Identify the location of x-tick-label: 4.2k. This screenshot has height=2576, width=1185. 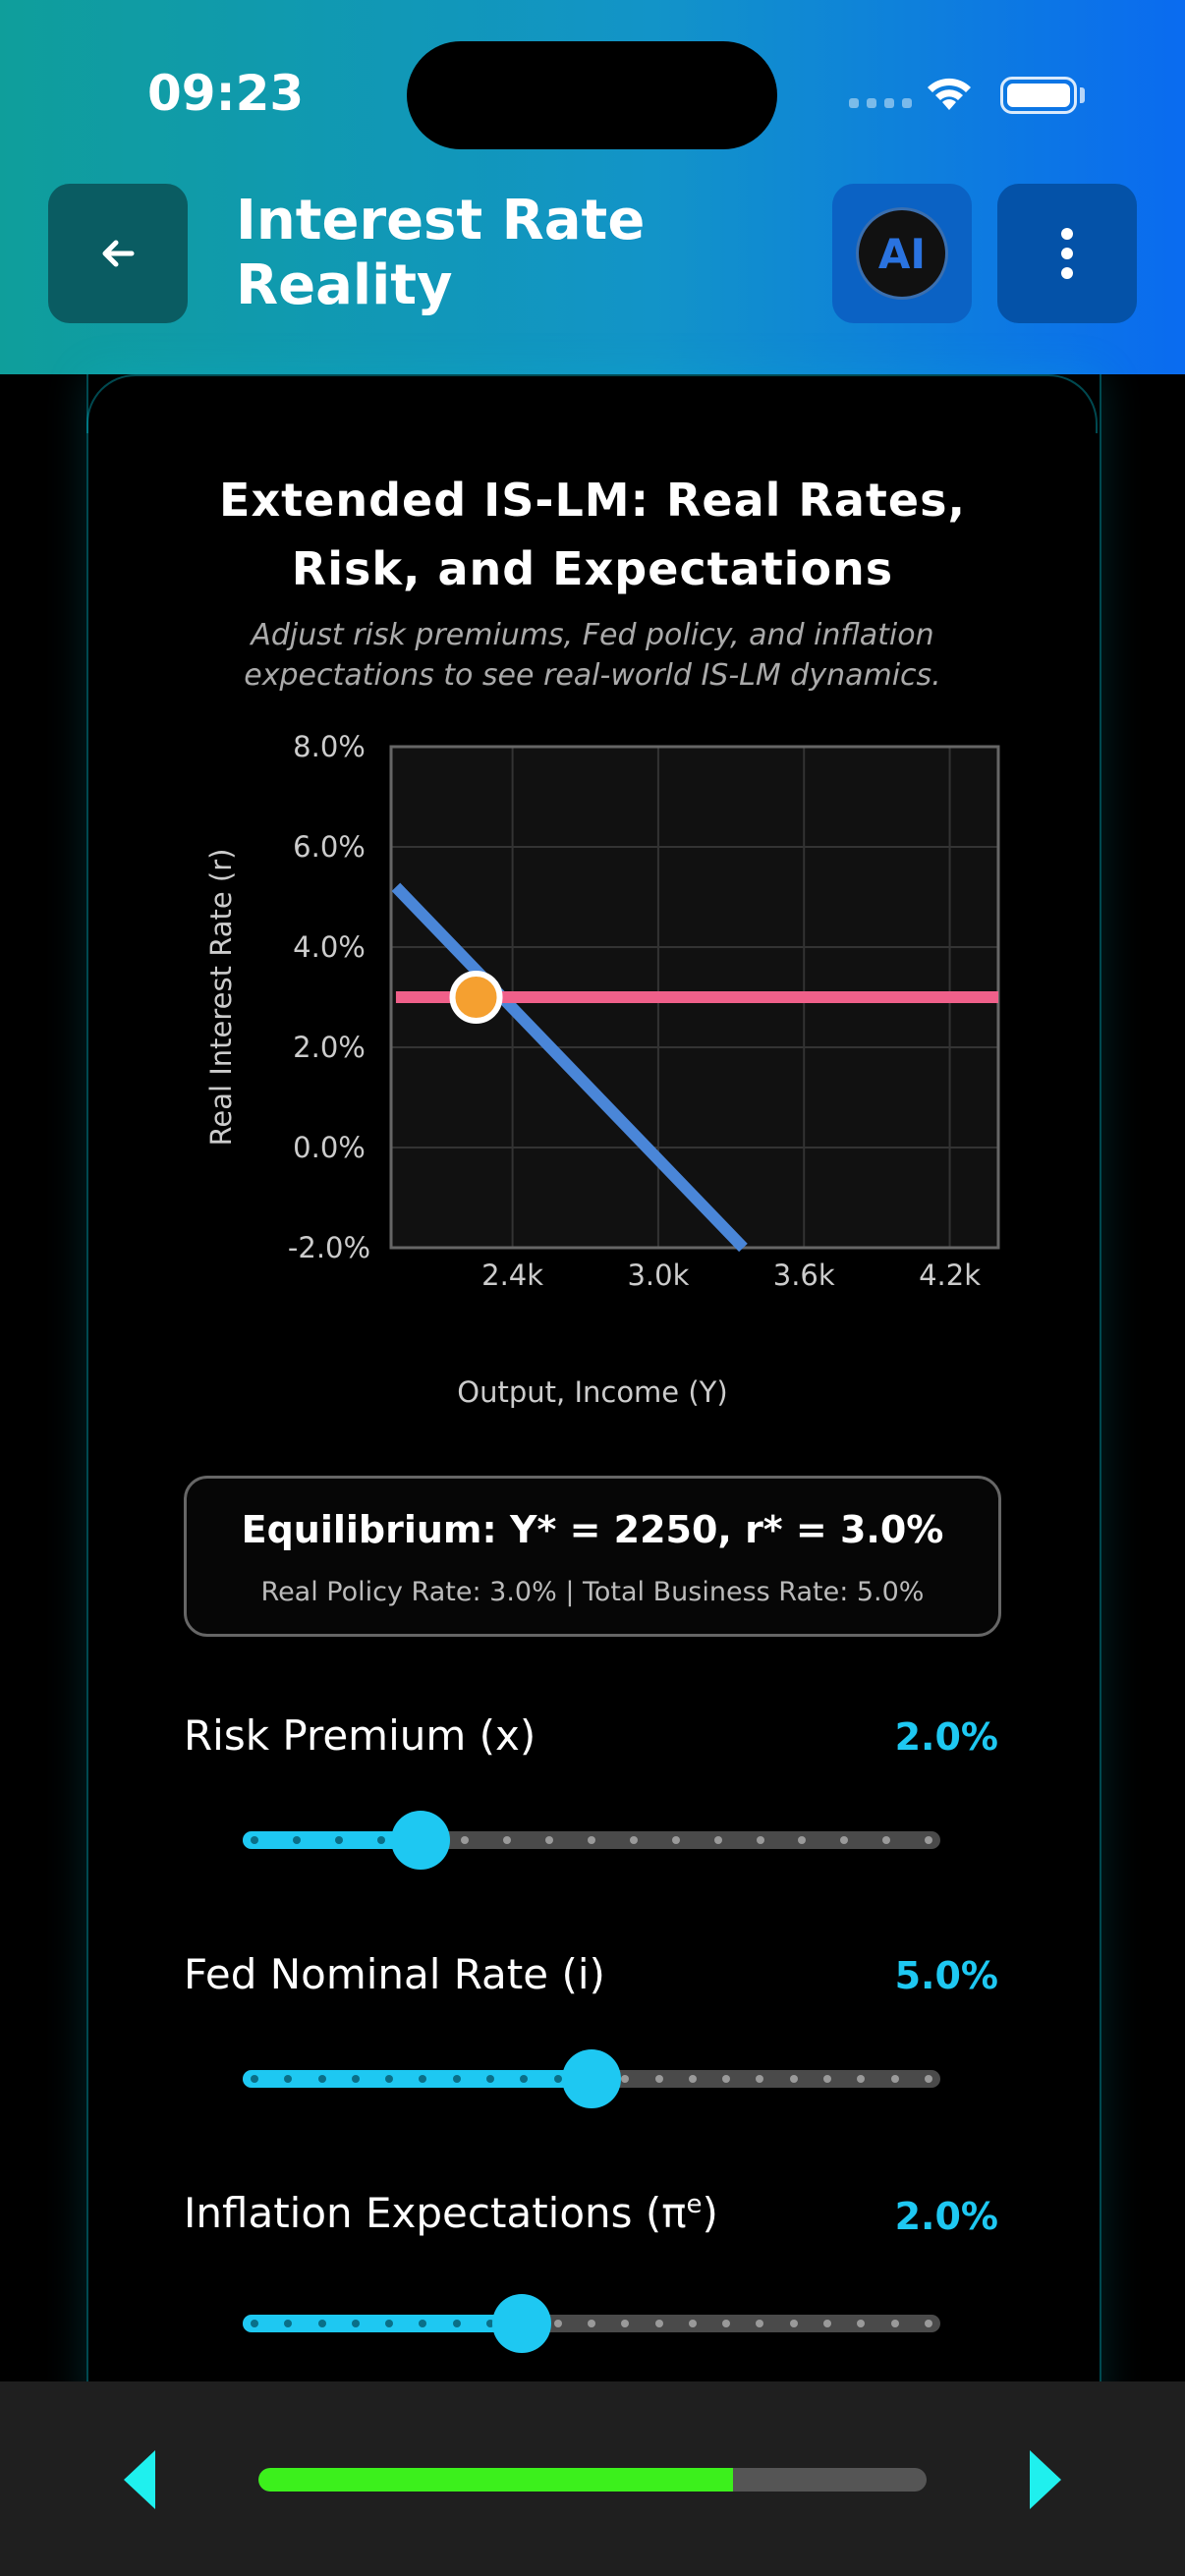
(950, 1275).